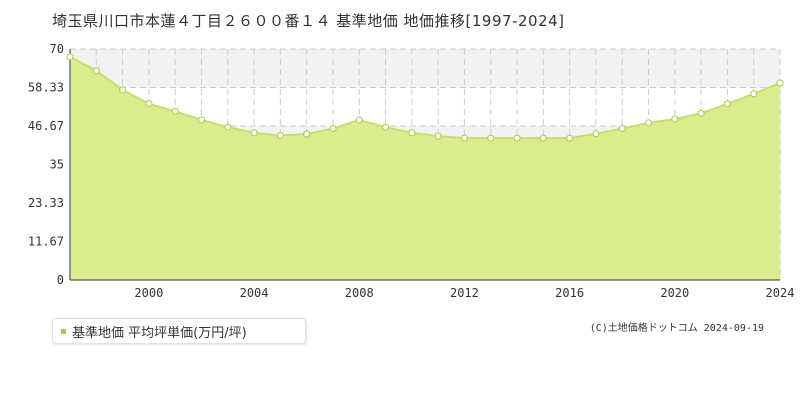 The image size is (800, 400). I want to click on y-tick-label: 70, so click(57, 49).